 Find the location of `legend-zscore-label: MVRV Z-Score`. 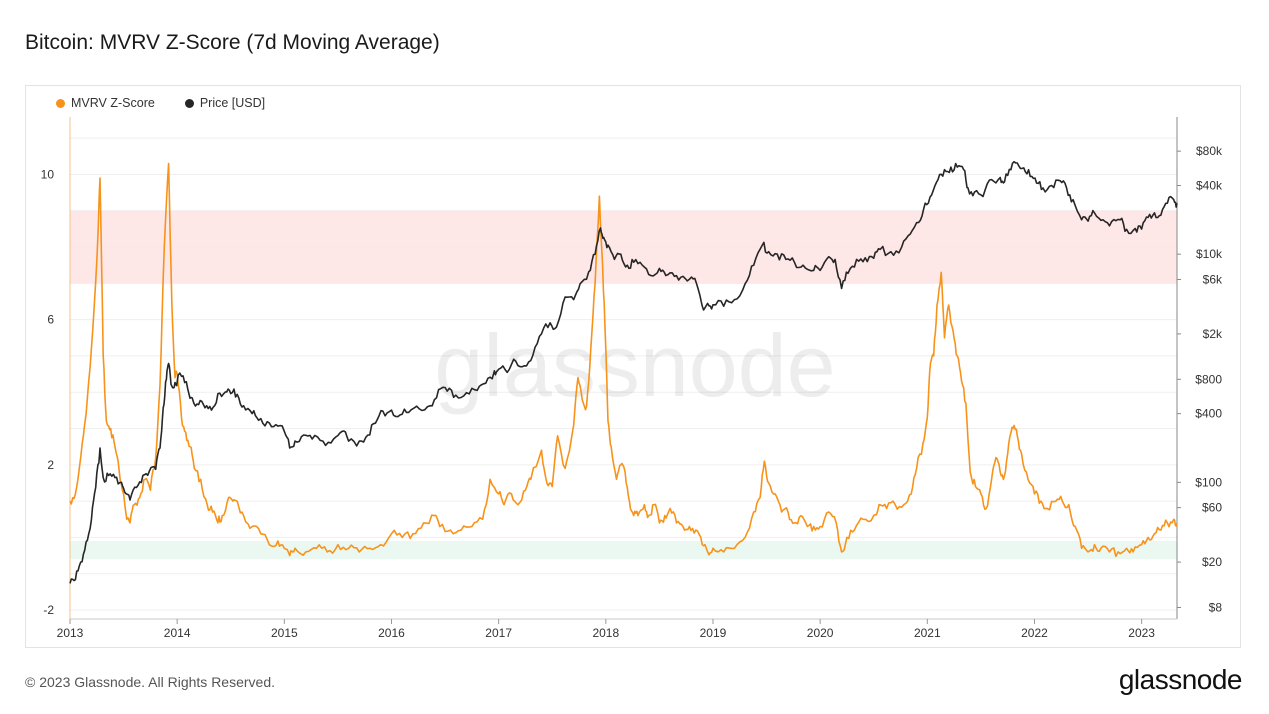

legend-zscore-label: MVRV Z-Score is located at coordinates (113, 103).